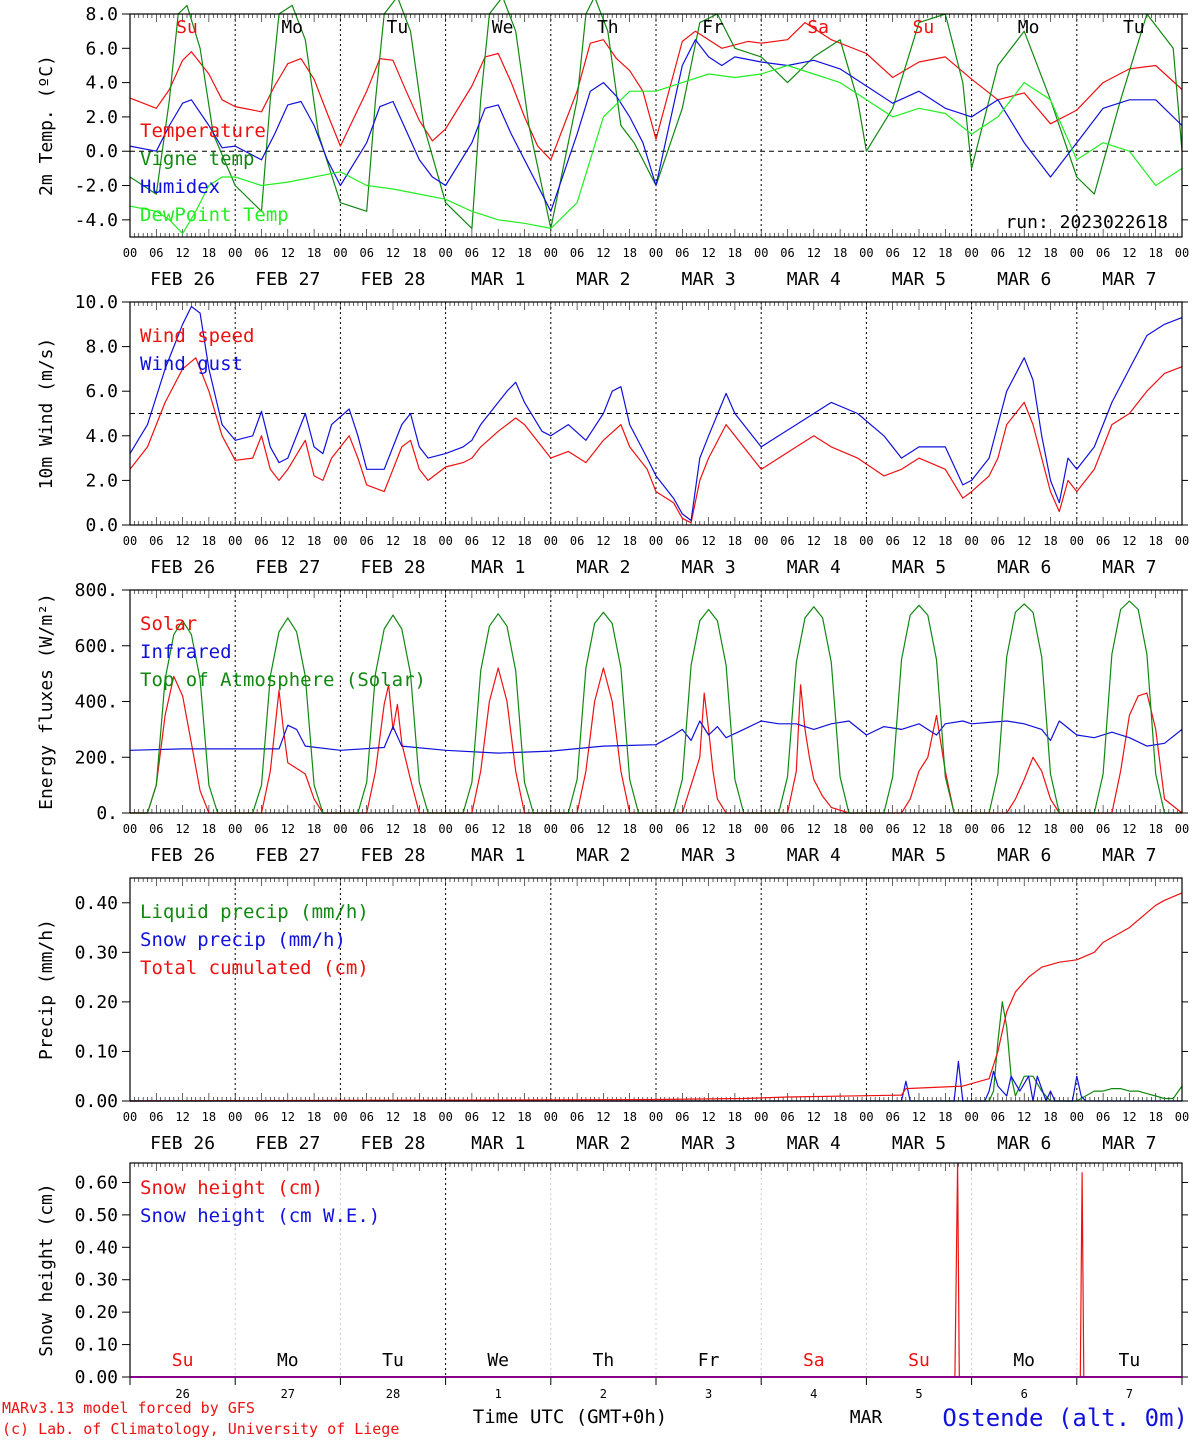 The width and height of the screenshot is (1194, 1440). Describe the element at coordinates (392, 855) in the screenshot. I see `day-label: FEB 28` at that location.